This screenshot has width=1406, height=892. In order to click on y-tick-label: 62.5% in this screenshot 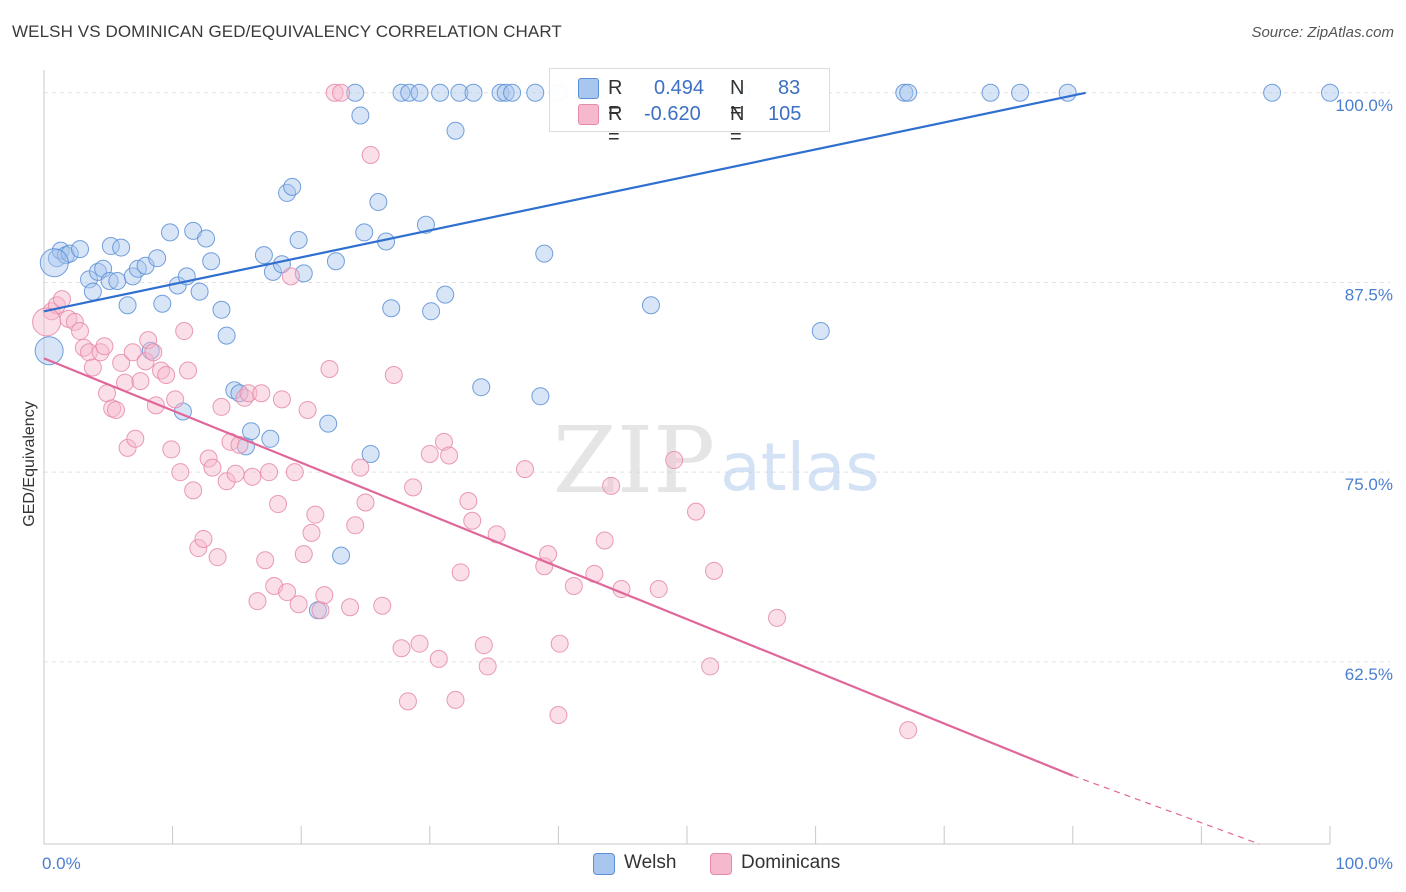, I will do `click(1369, 674)`.